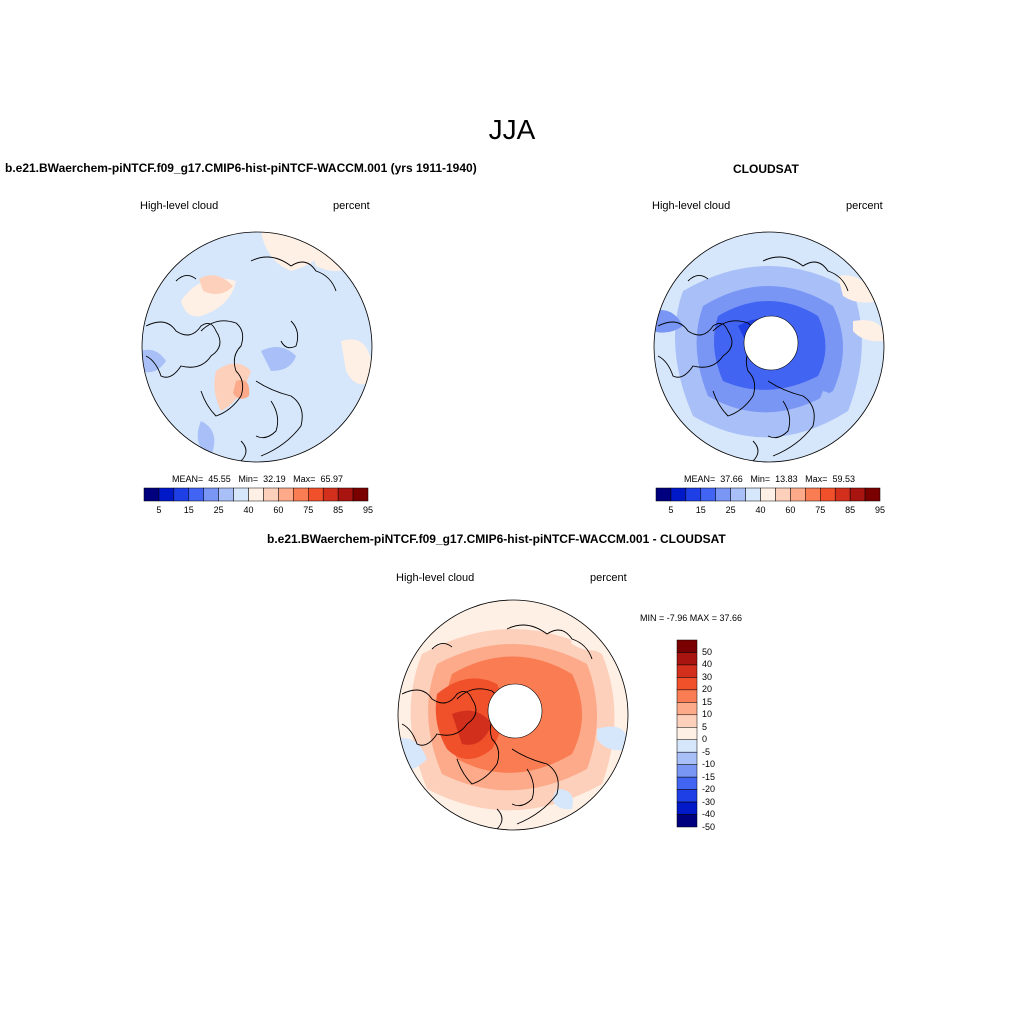 This screenshot has width=1024, height=1024. Describe the element at coordinates (707, 701) in the screenshot. I see `diff-colorbar-tick-label: 15` at that location.